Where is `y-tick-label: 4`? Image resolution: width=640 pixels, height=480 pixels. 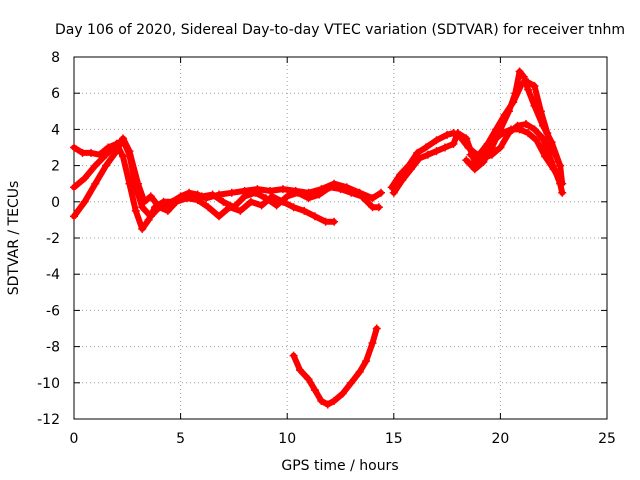 y-tick-label: 4 is located at coordinates (55, 130).